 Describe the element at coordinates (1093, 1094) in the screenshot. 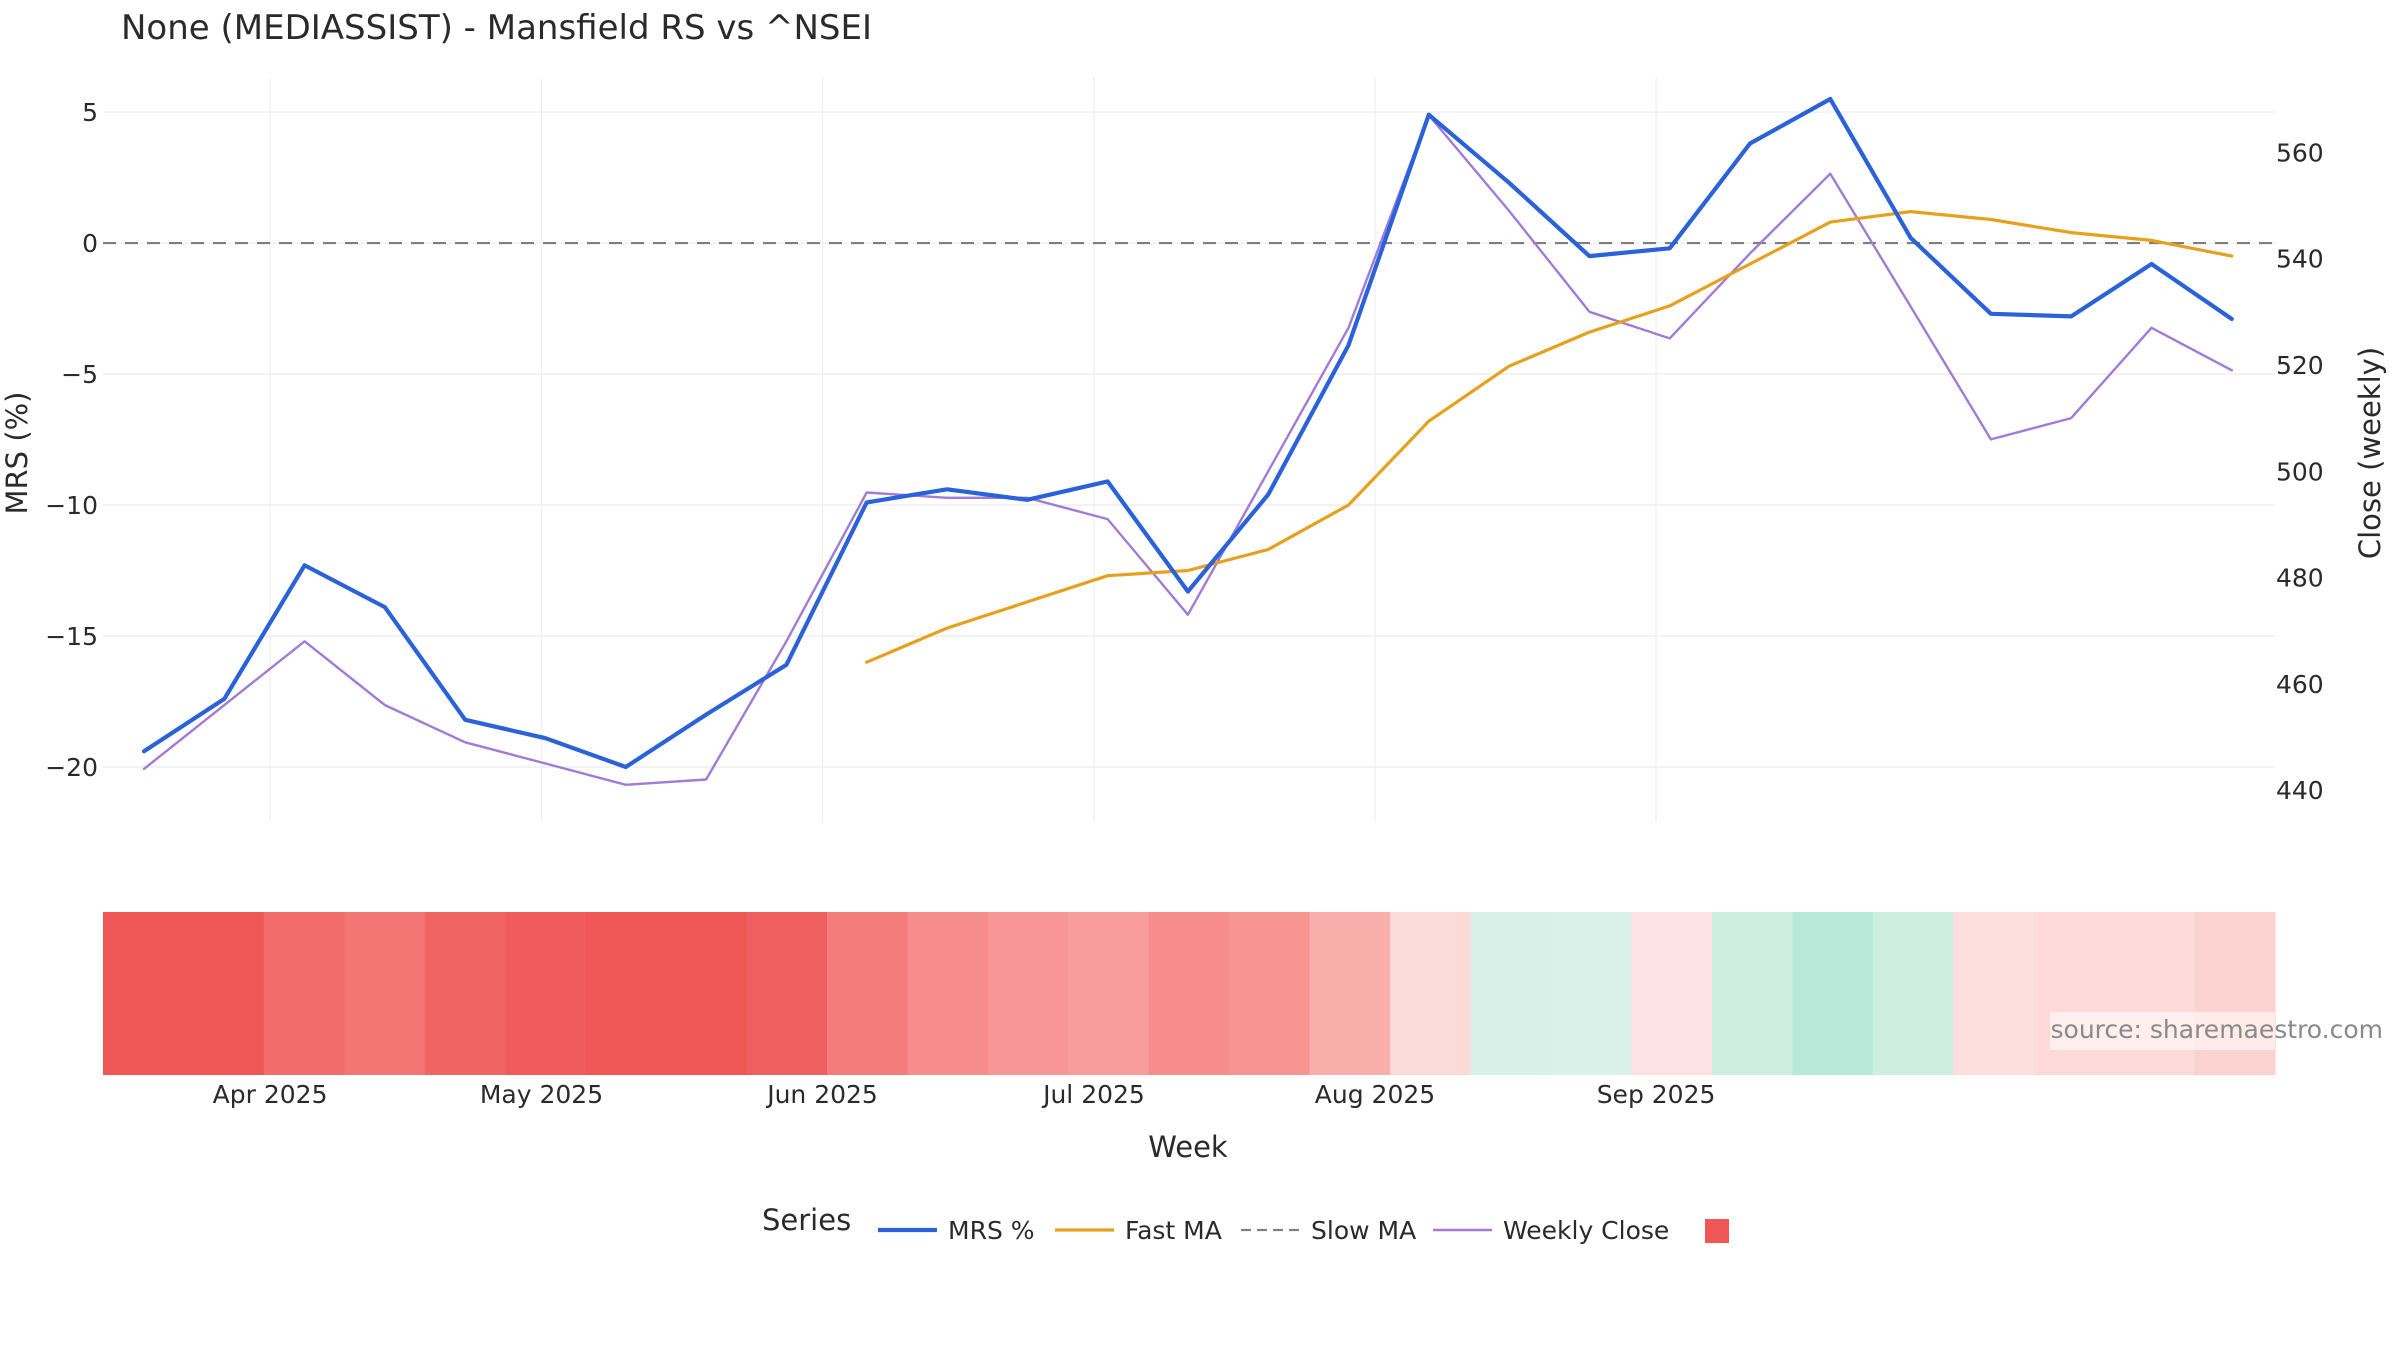

I see `x-tick-label: Jul 2025` at that location.